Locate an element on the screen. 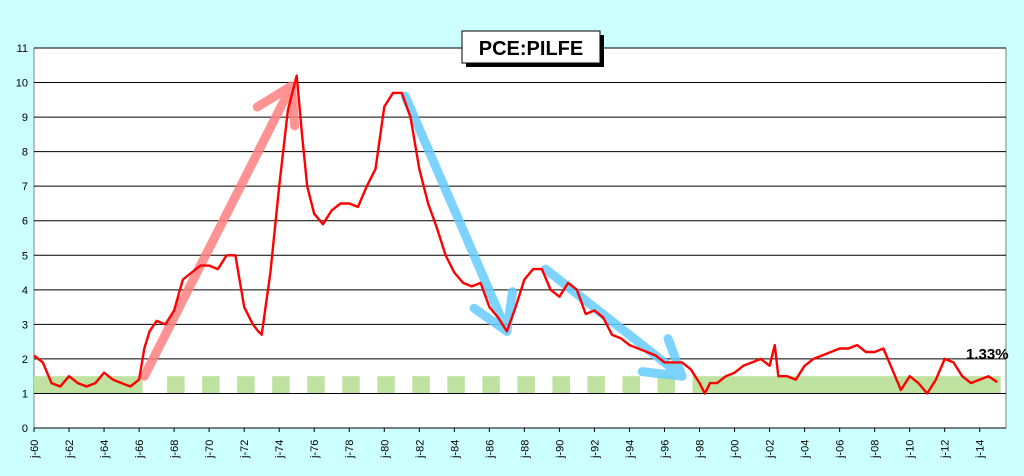 This screenshot has height=476, width=1024. y-tick-label: 11 is located at coordinates (22, 49).